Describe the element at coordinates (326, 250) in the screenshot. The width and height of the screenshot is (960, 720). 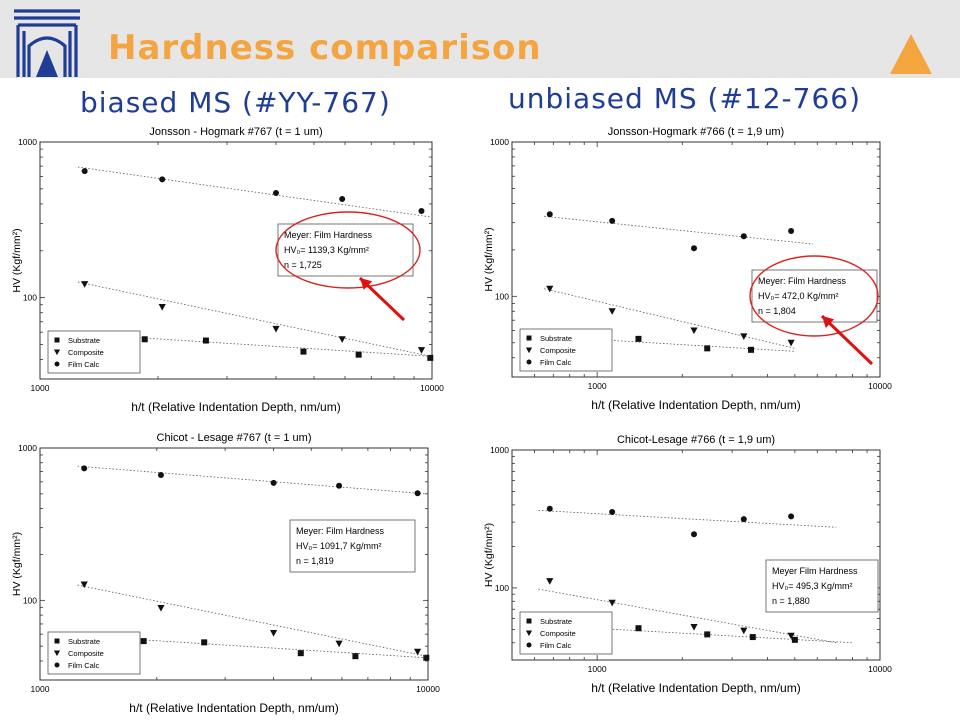
I see `annotation-hv-value: HV₀= 1139,3 Kg/mm²` at that location.